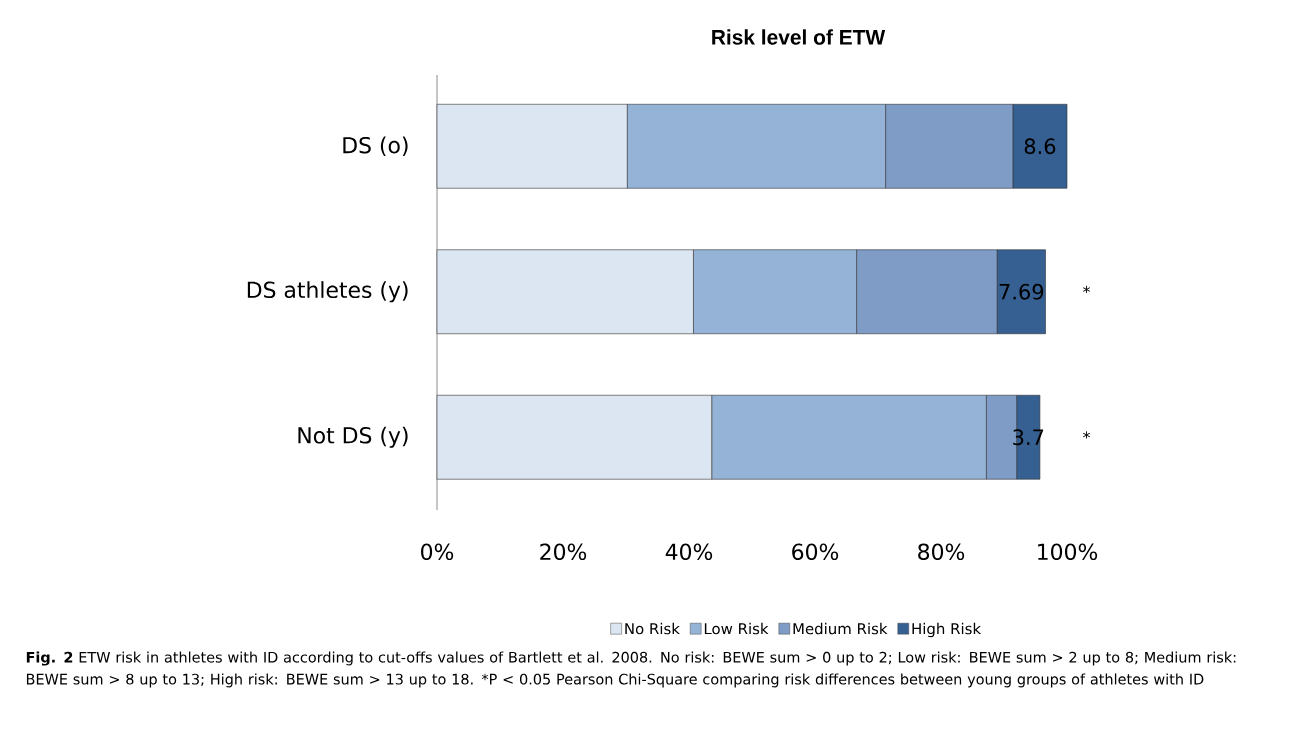  What do you see at coordinates (1040, 146) in the screenshot?
I see `data-label: 8.6` at bounding box center [1040, 146].